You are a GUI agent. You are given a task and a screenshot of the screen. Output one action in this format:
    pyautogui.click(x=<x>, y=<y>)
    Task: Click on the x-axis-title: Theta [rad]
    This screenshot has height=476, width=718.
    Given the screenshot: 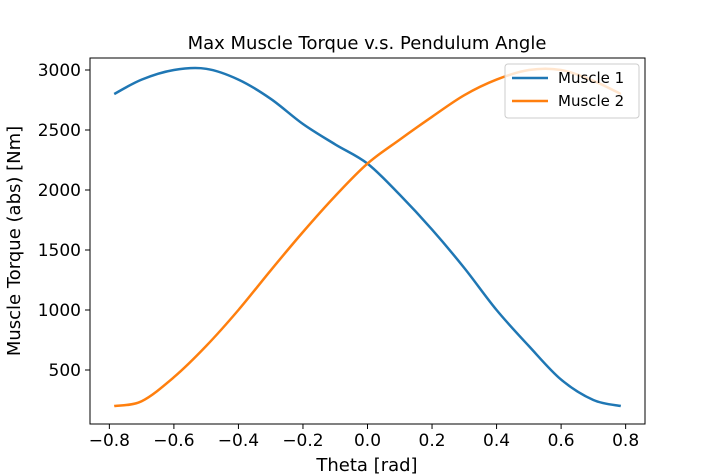 What is the action you would take?
    pyautogui.click(x=366, y=465)
    